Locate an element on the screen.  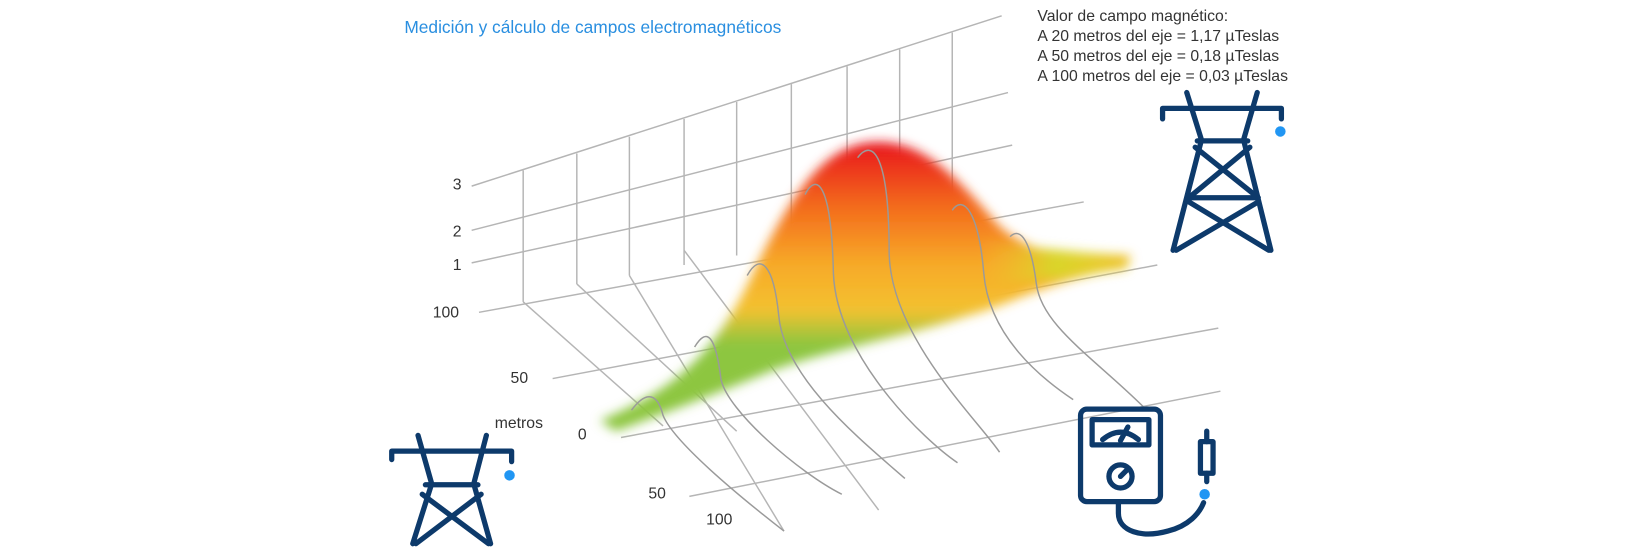
info-heading: Valor de campo magnético: is located at coordinates (1132, 16).